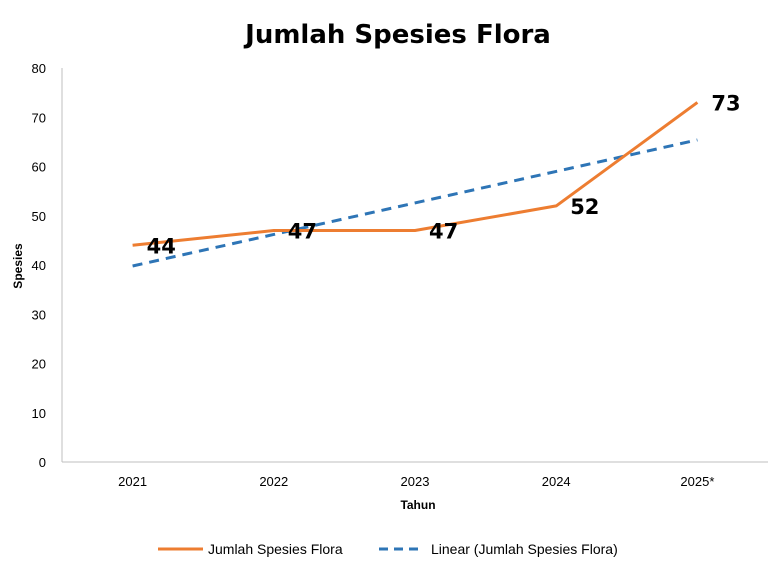  What do you see at coordinates (417, 505) in the screenshot?
I see `x-axis-title: Tahun` at bounding box center [417, 505].